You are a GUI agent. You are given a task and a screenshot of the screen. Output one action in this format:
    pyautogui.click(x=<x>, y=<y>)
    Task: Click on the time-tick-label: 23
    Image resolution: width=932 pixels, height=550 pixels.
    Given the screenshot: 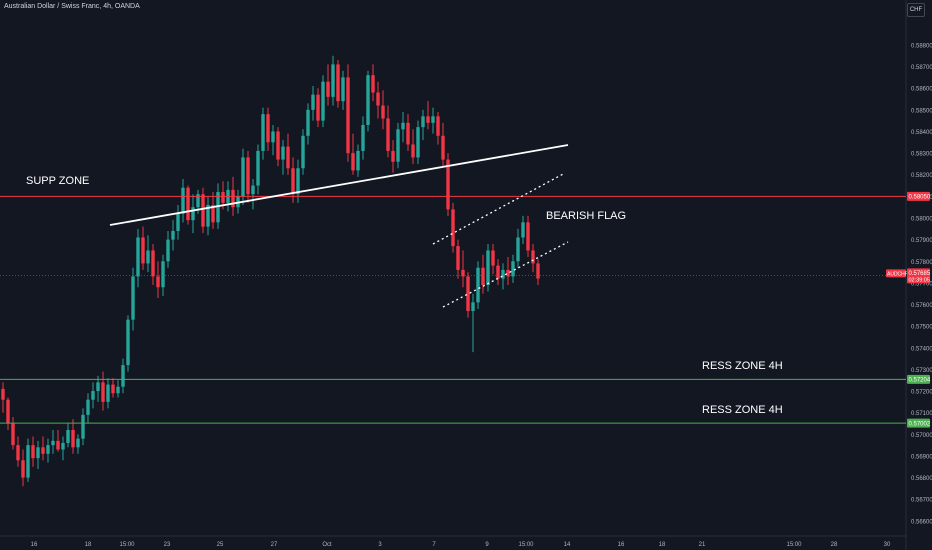 What is the action you would take?
    pyautogui.click(x=167, y=545)
    